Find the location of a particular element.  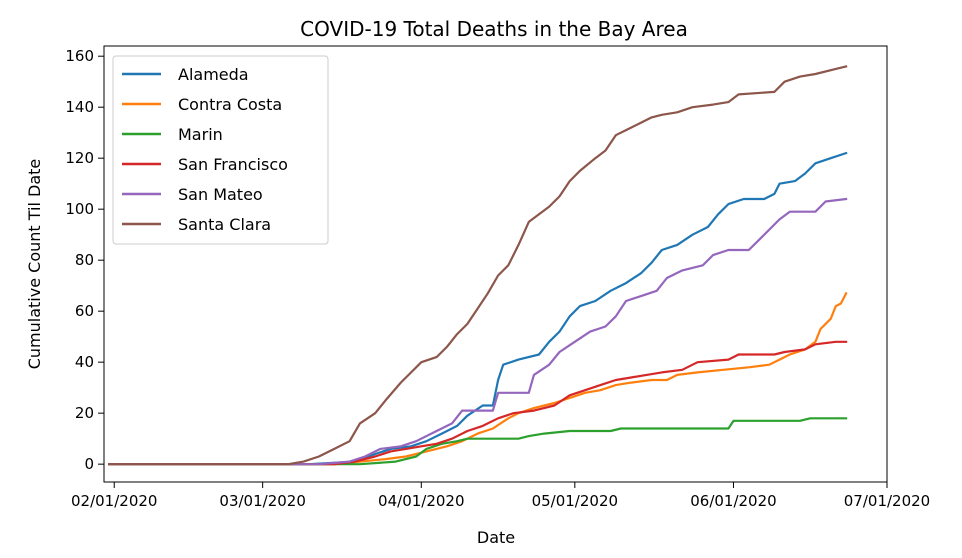

y-tick-label: 80 is located at coordinates (84, 260).